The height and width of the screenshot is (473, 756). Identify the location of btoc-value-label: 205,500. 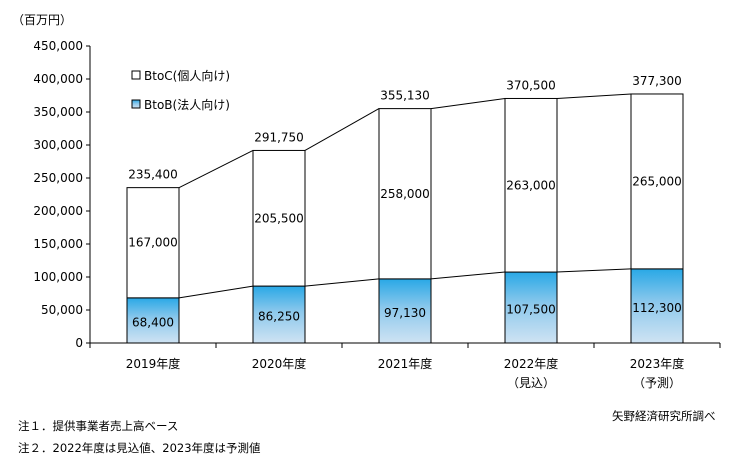
(279, 218).